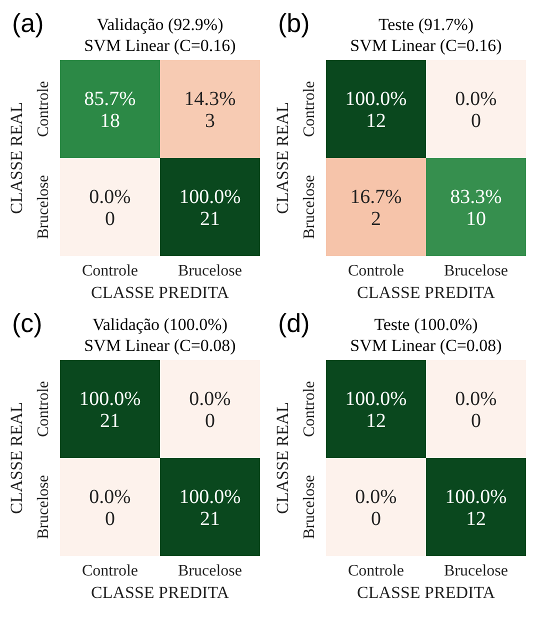 The width and height of the screenshot is (548, 619). I want to click on chart-title: Teste (100.0%), so click(426, 324).